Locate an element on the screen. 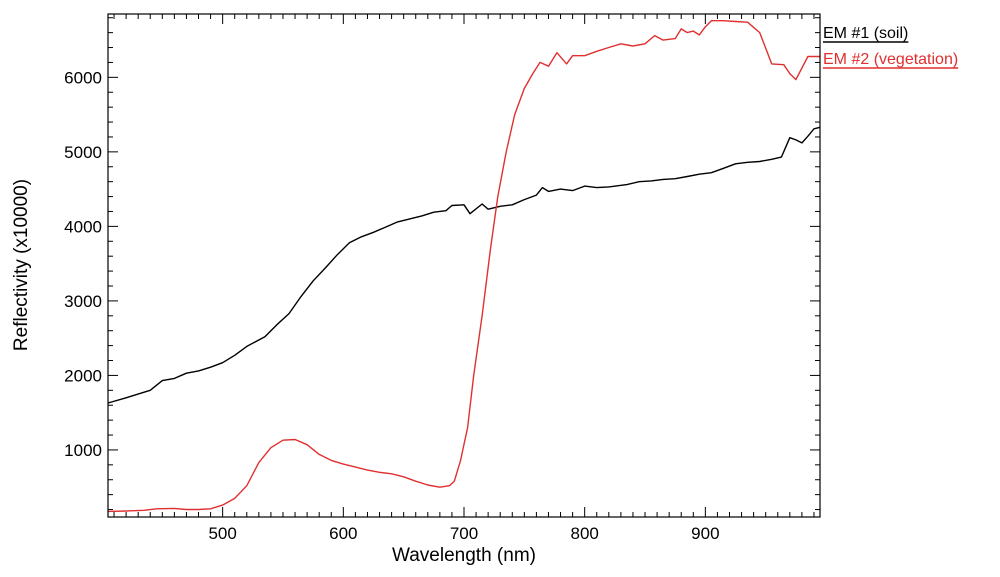 The height and width of the screenshot is (577, 1000). legend-label-2: EM #2 (vegetation) is located at coordinates (890, 59).